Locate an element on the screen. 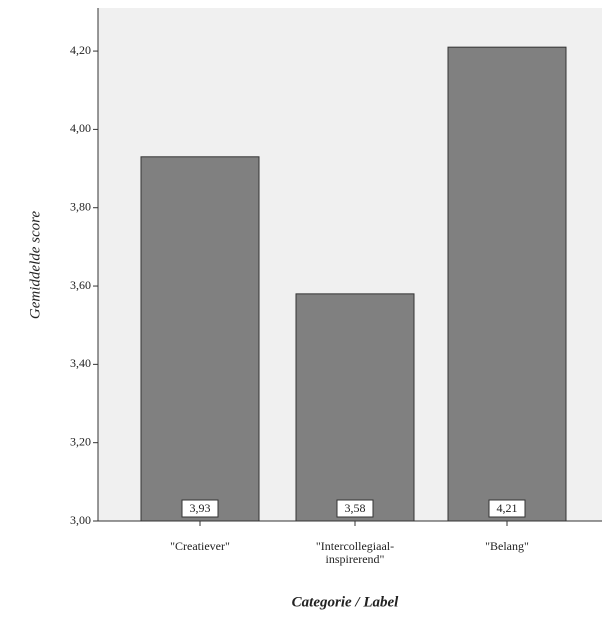 The width and height of the screenshot is (602, 617). y-tick-label: 3,80 is located at coordinates (80, 206).